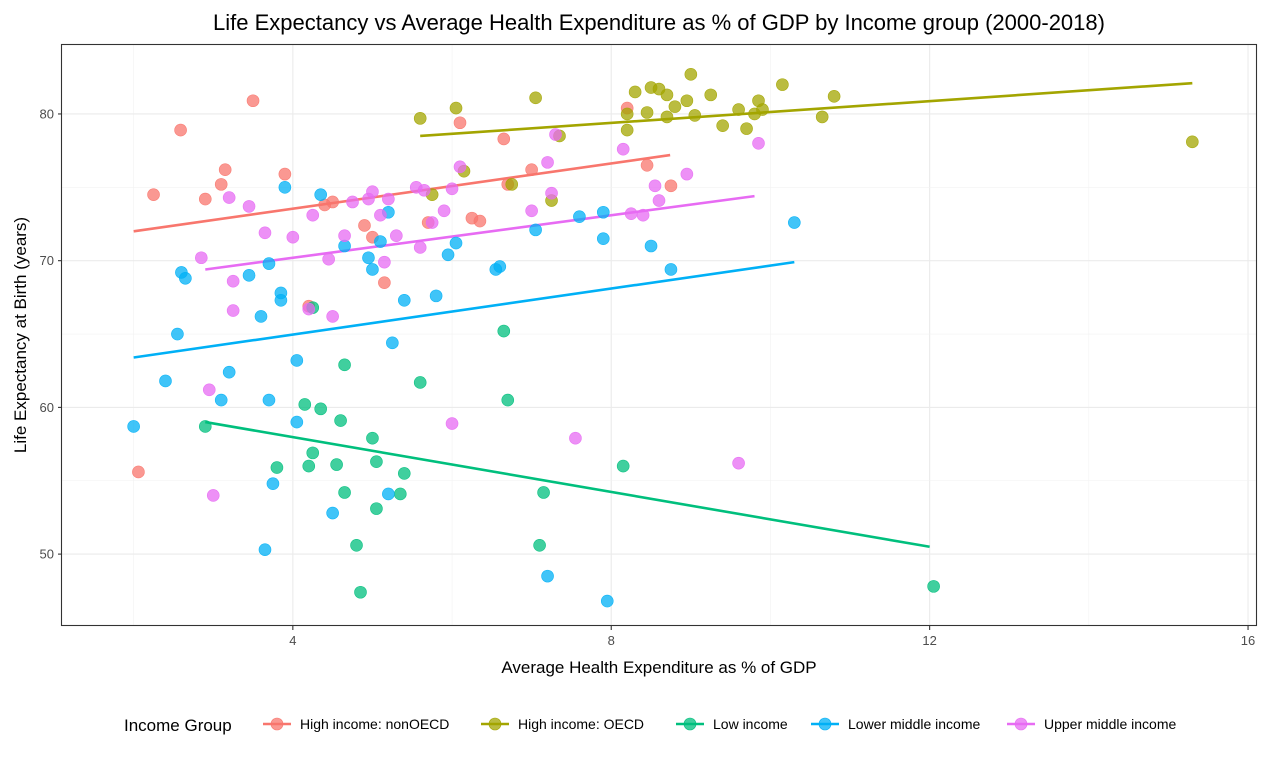  I want to click on legend-title: Income Group, so click(178, 725).